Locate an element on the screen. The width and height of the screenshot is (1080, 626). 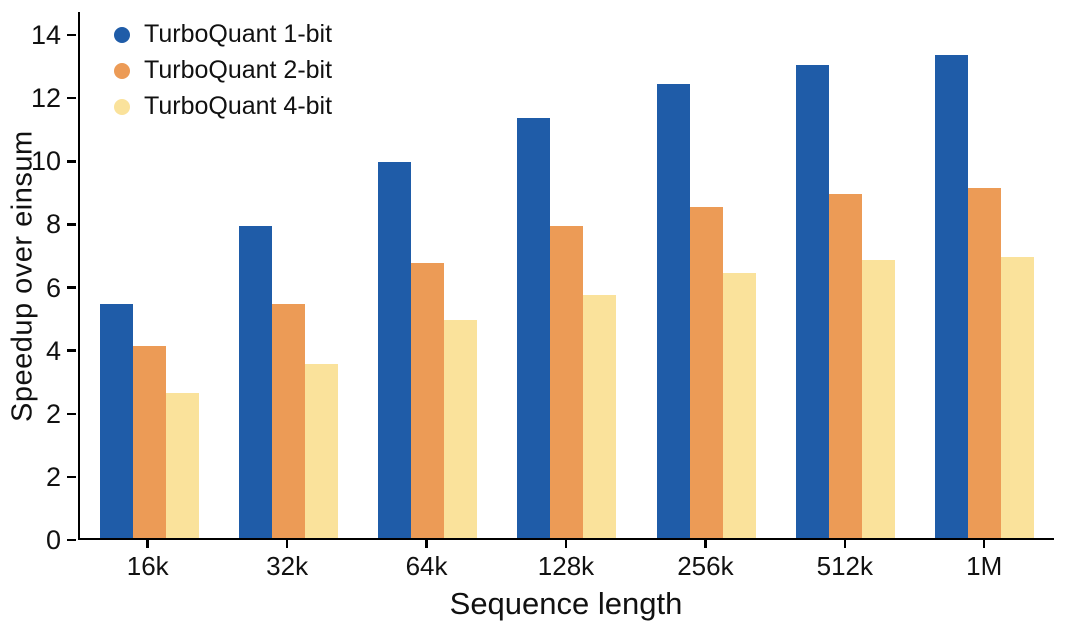
y-tick-label: 8 is located at coordinates (53, 224).